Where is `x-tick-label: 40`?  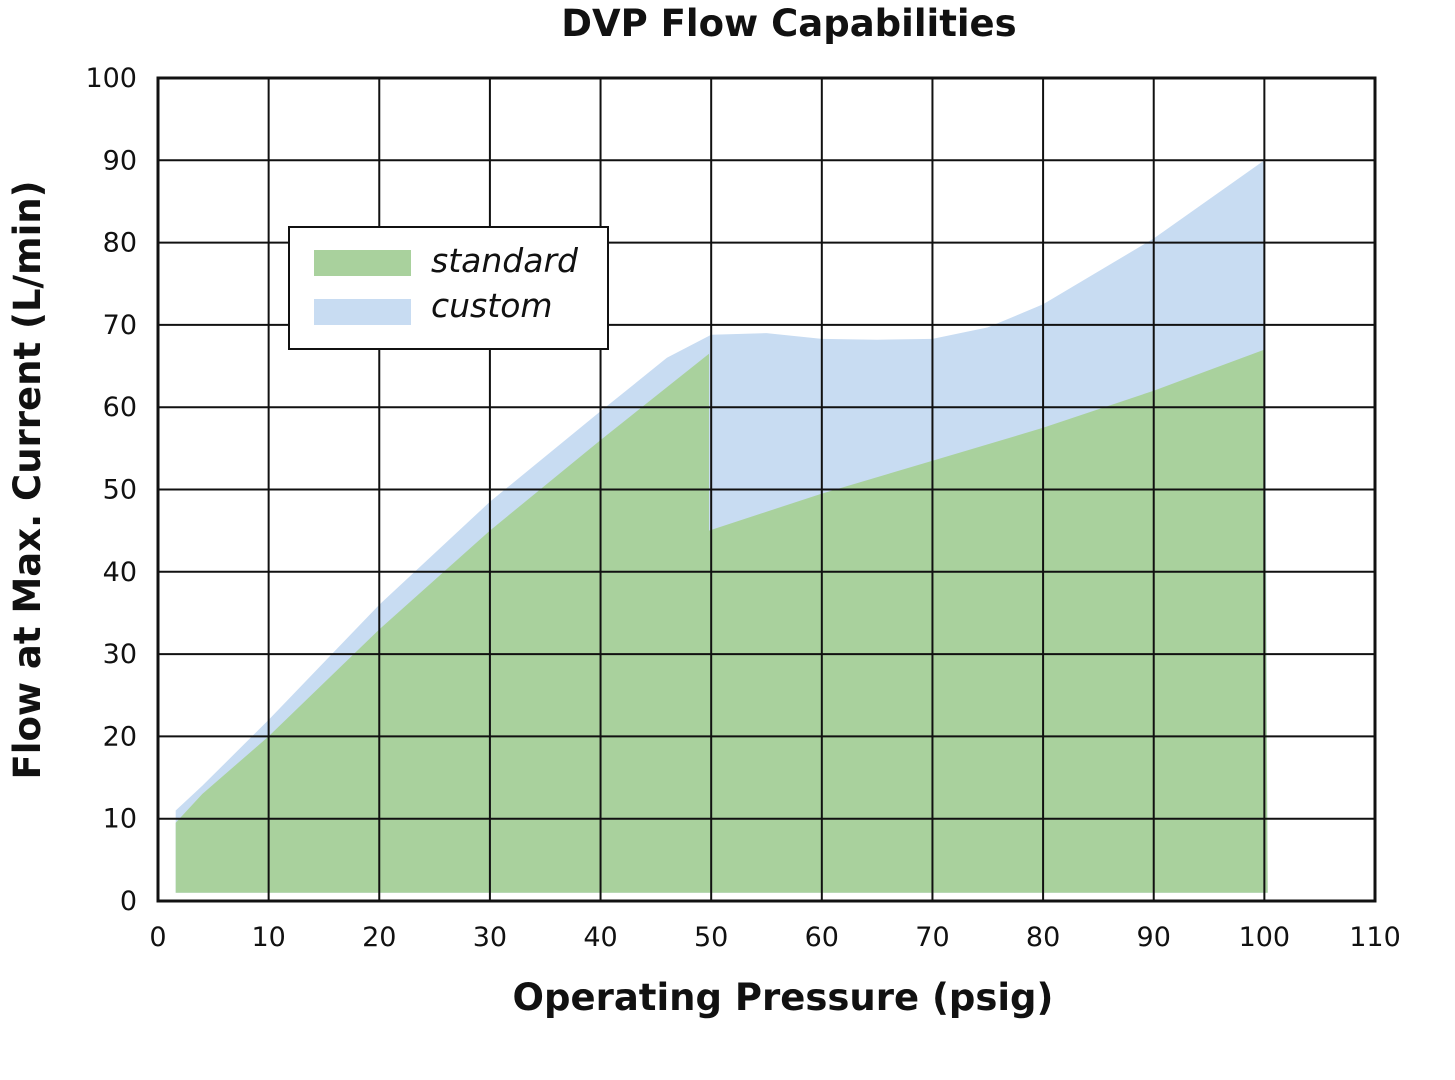
x-tick-label: 40 is located at coordinates (600, 937).